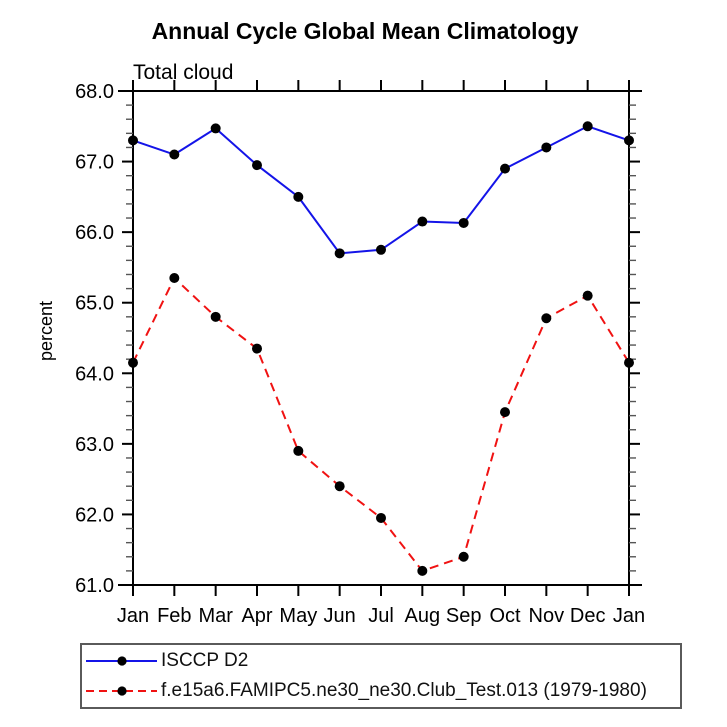 This screenshot has width=727, height=727. I want to click on svg-text: 63.0, so click(94, 445).